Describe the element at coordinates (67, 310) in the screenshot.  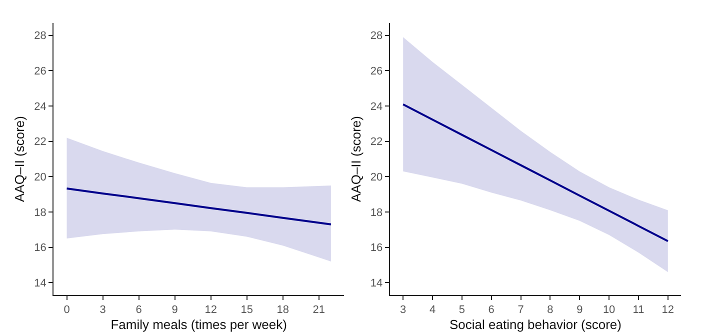
I see `x-tick-label: 0` at that location.